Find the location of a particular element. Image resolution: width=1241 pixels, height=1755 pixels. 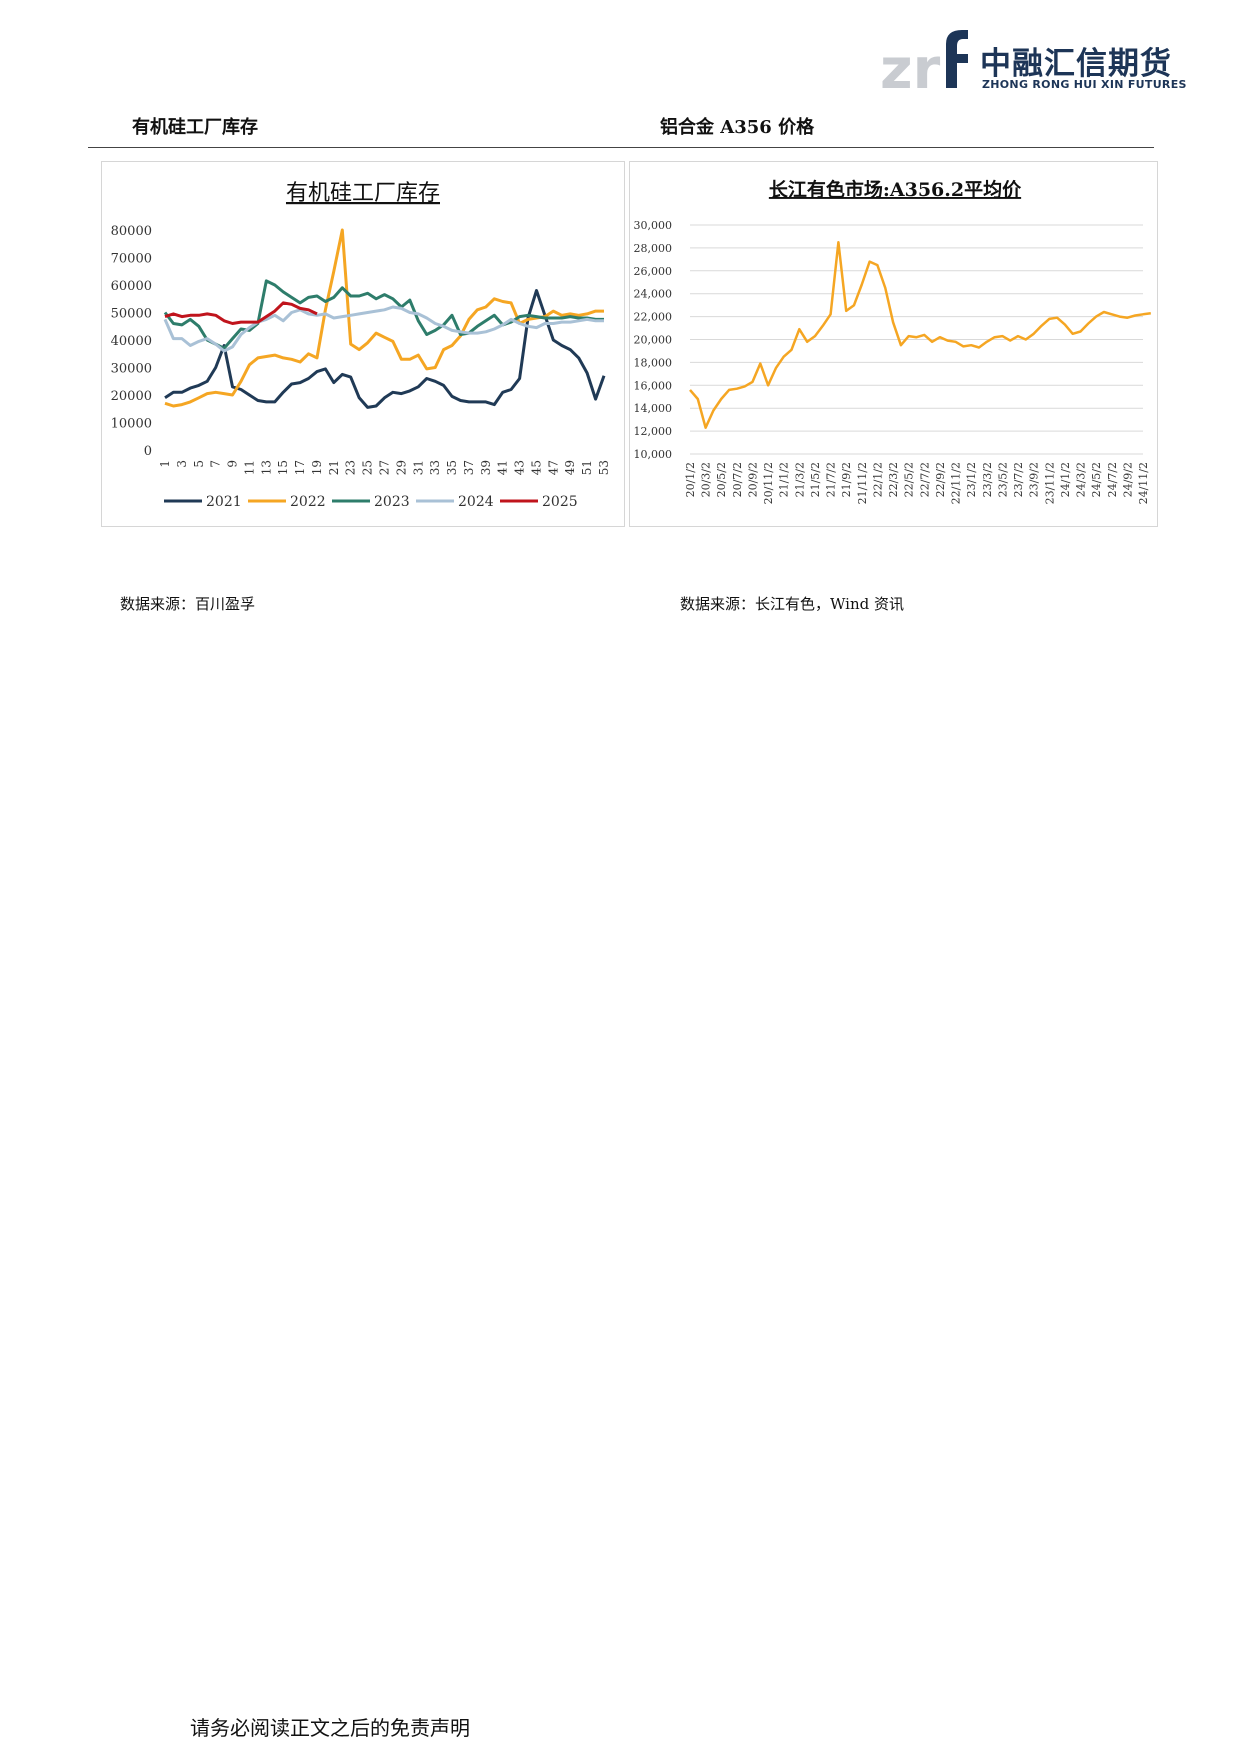

x-tick-label: 17 is located at coordinates (300, 467).